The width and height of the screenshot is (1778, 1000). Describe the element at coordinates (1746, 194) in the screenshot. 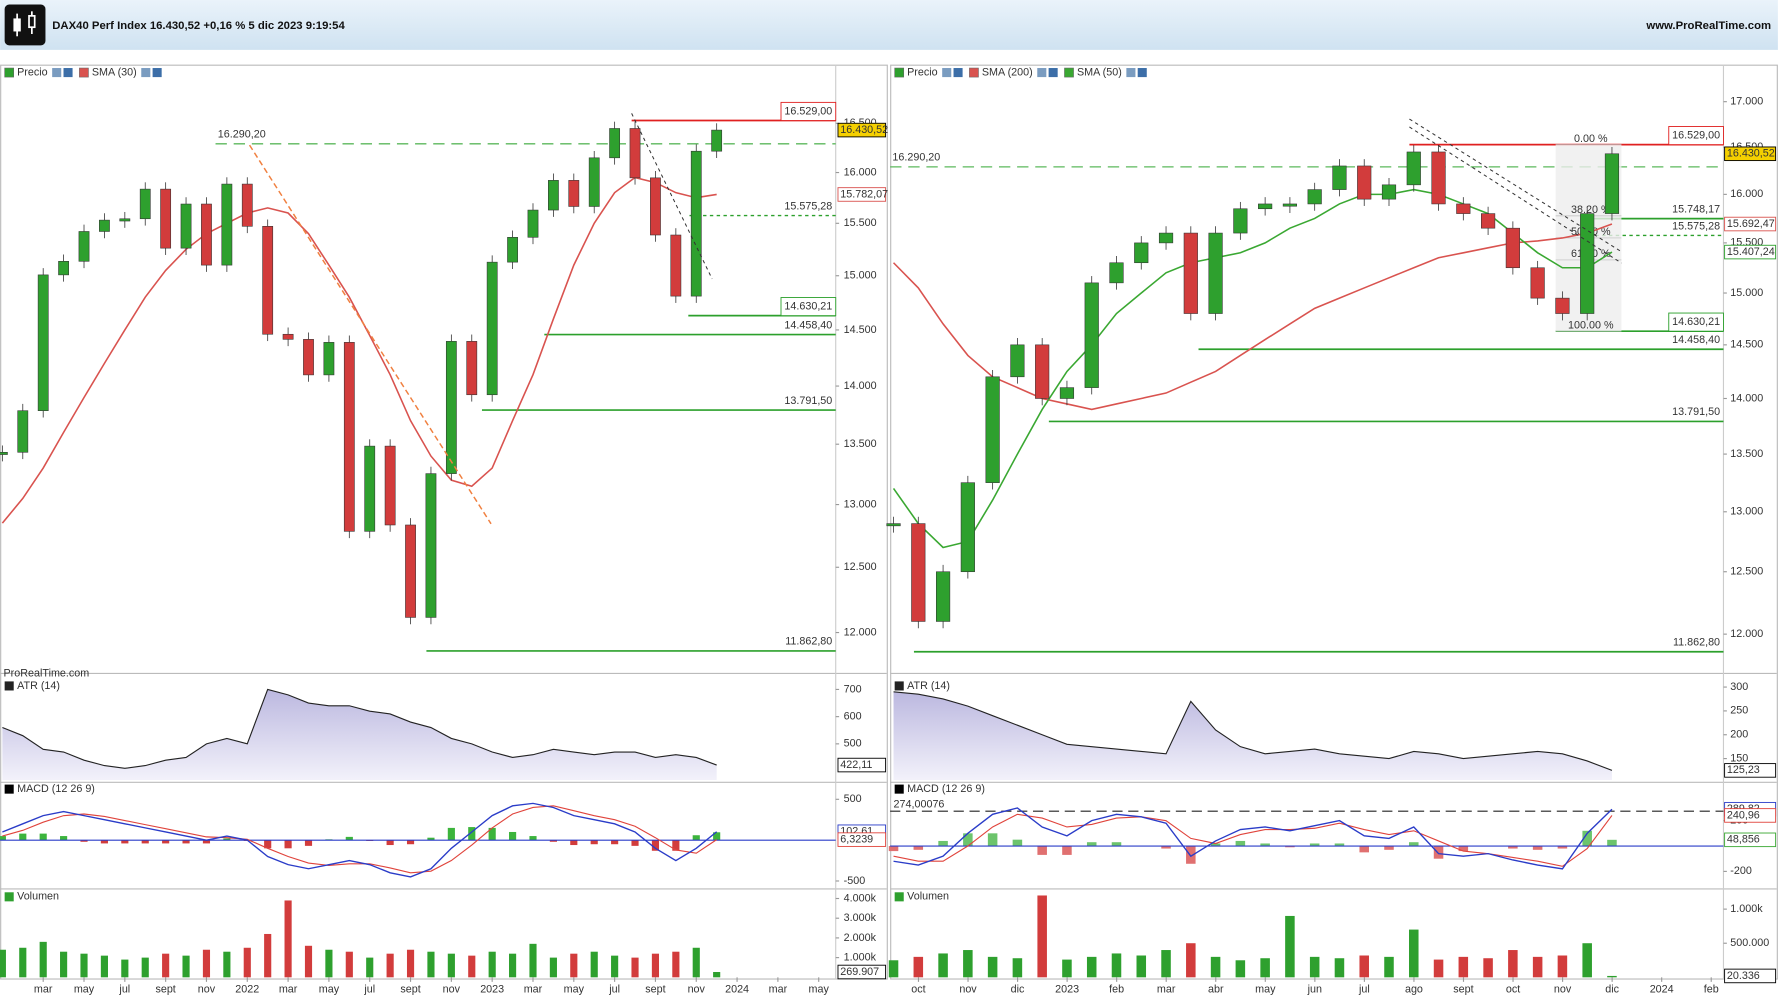

I see `y-tick-label: 16.000` at that location.